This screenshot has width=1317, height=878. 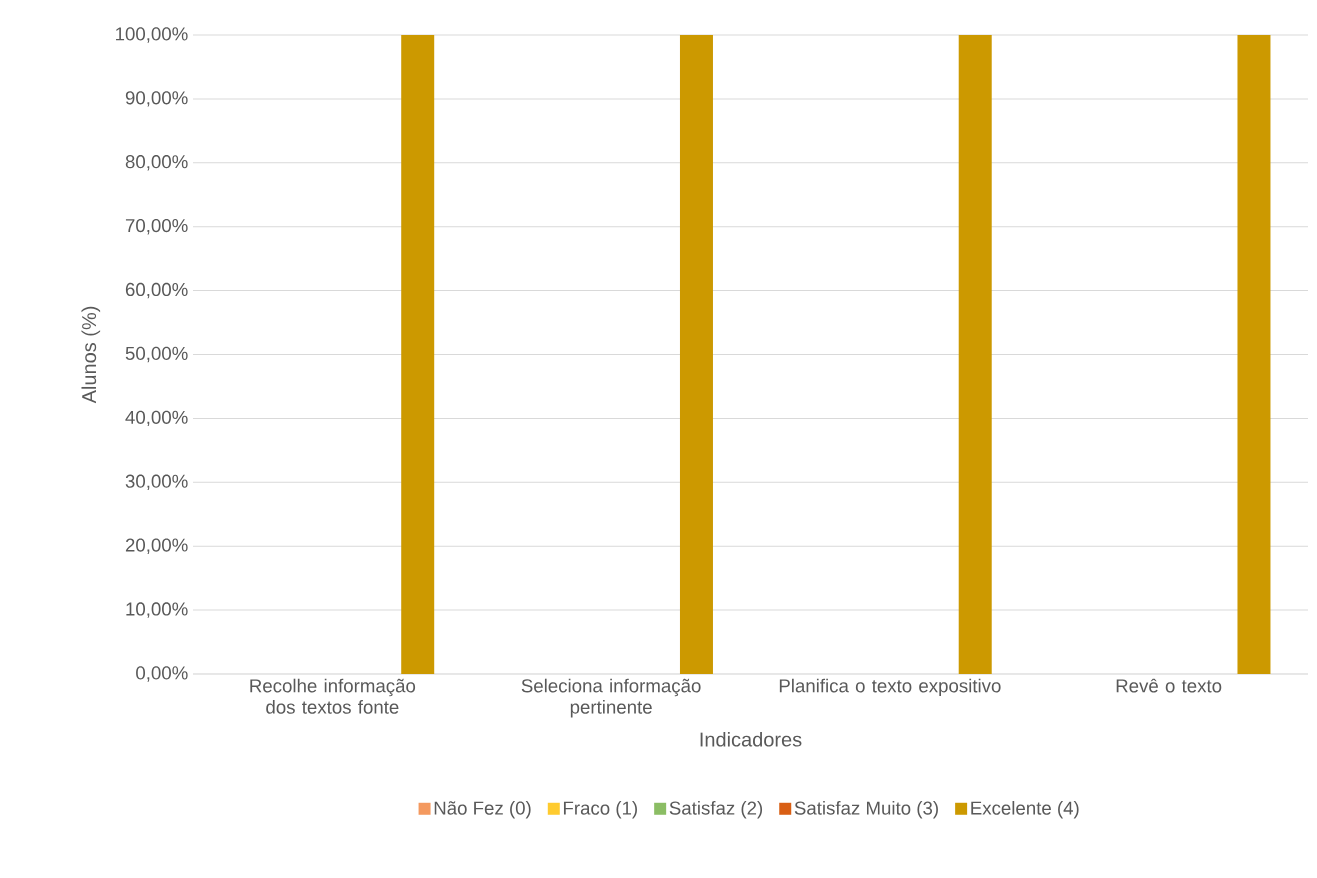 I want to click on legend-label: Satisfaz (2), so click(x=716, y=810).